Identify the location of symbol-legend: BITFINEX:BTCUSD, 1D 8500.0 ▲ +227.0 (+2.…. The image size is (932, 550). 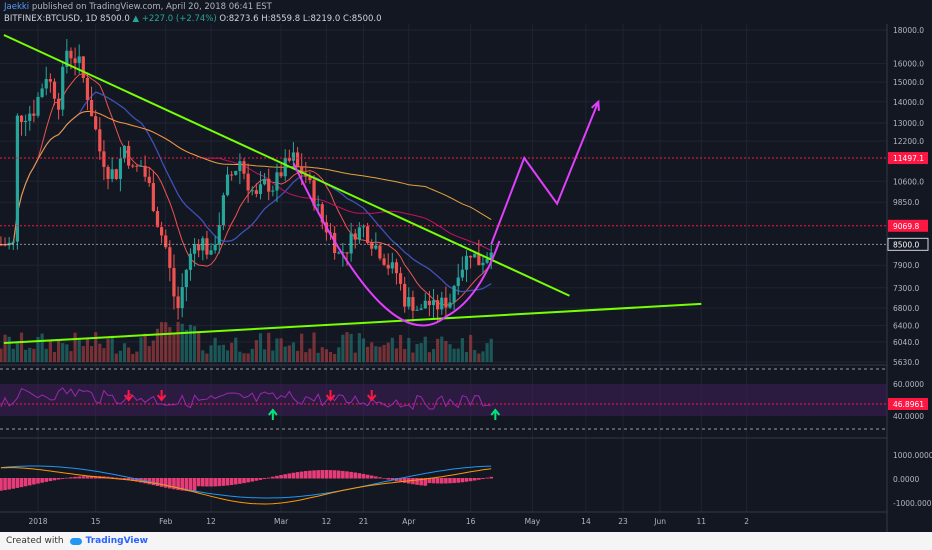
(193, 19).